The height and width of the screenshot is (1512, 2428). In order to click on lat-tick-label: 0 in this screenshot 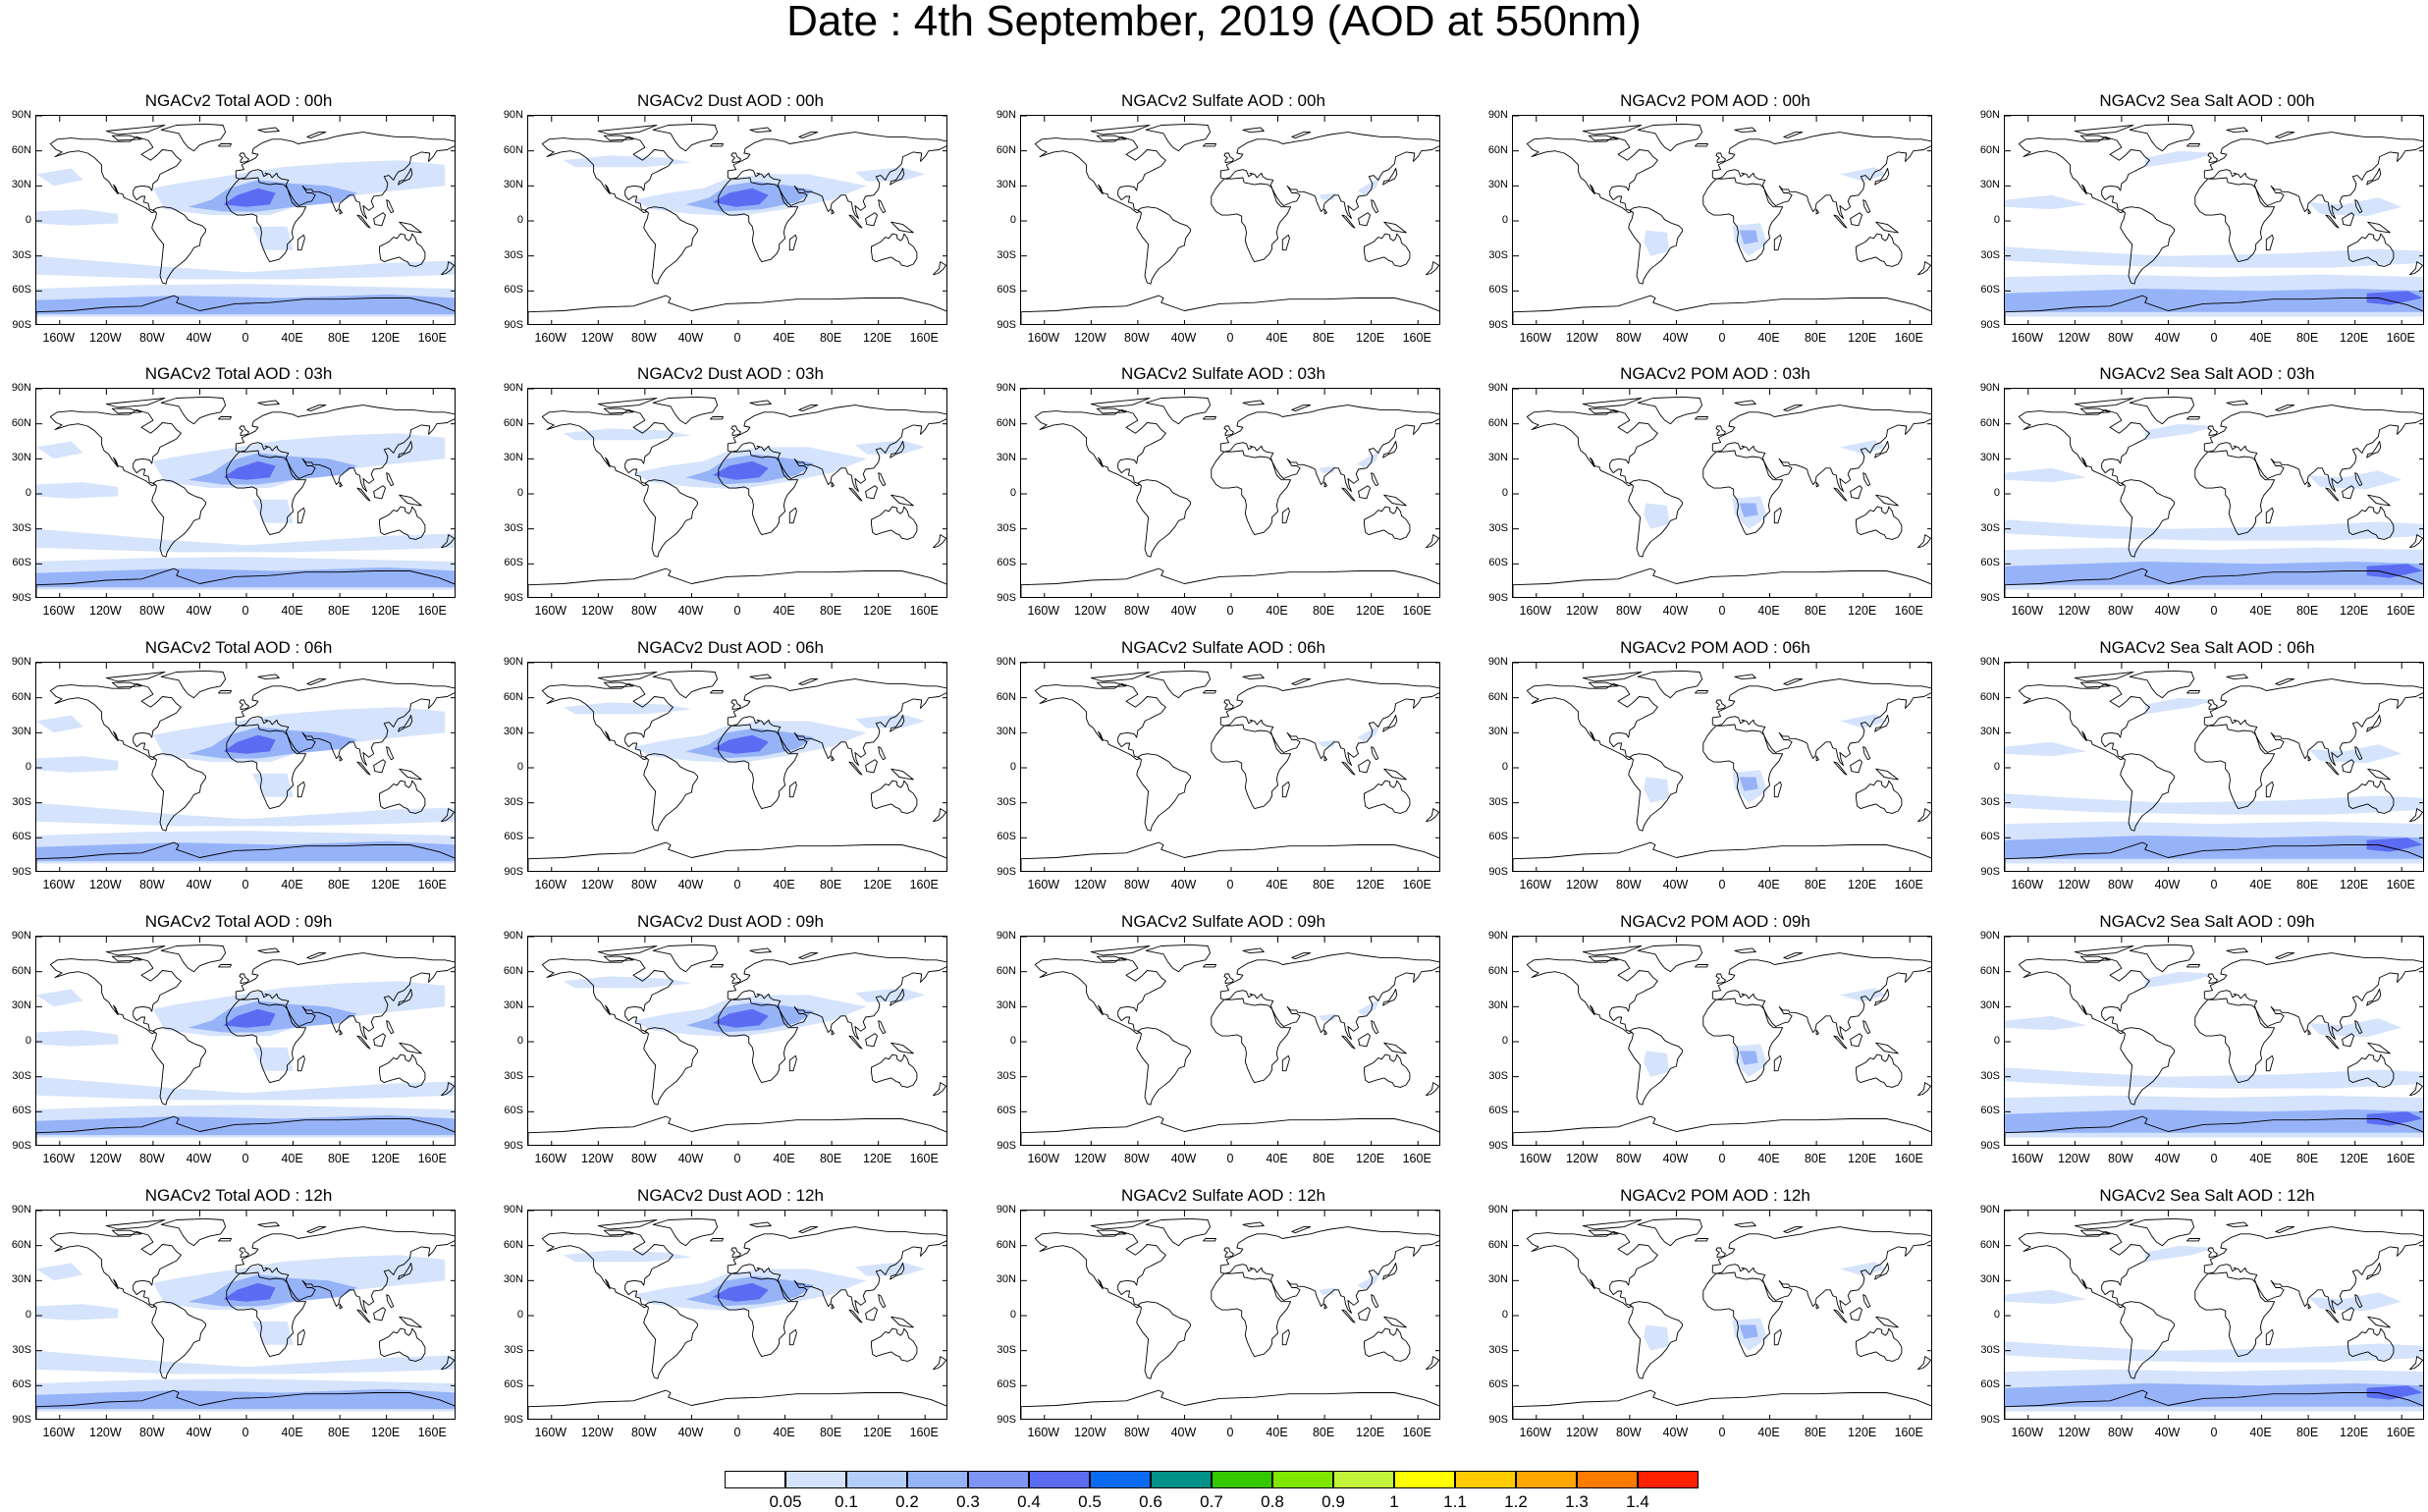, I will do `click(1013, 1041)`.